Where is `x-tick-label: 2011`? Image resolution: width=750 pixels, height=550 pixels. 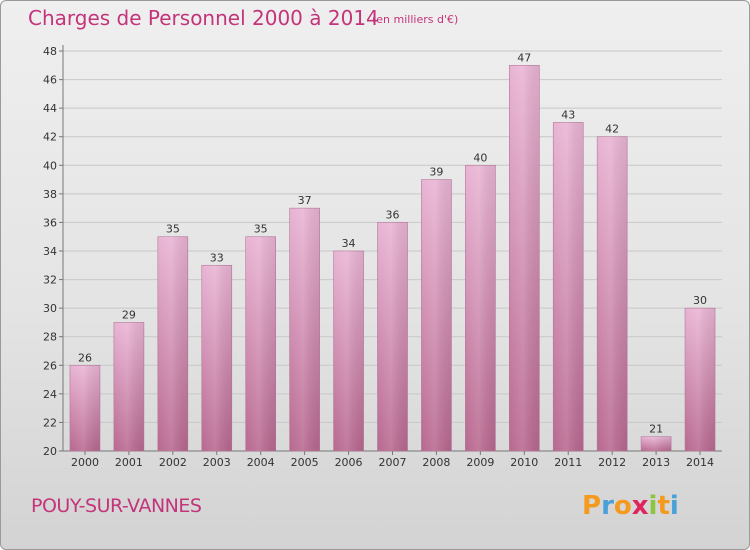 x-tick-label: 2011 is located at coordinates (568, 462).